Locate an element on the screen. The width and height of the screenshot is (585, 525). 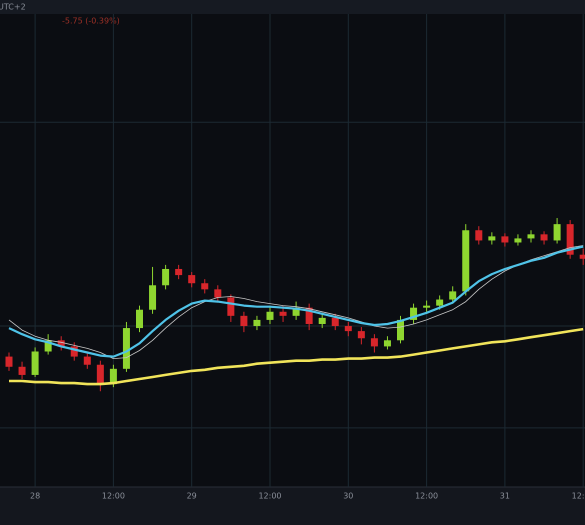
x-tick-label: 28 is located at coordinates (35, 496).